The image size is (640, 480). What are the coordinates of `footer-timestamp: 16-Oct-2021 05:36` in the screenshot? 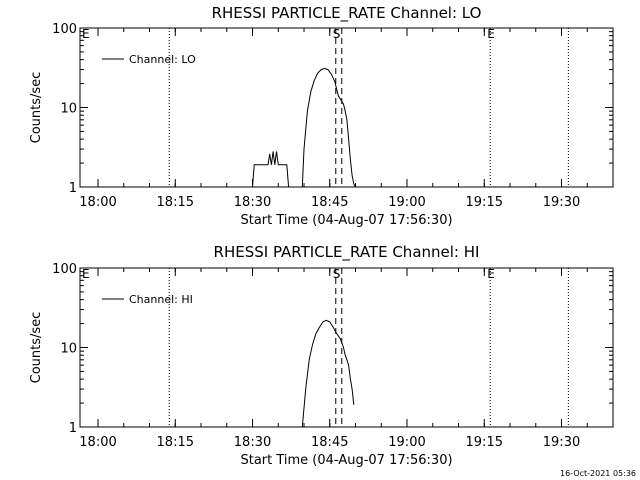 It's located at (598, 473).